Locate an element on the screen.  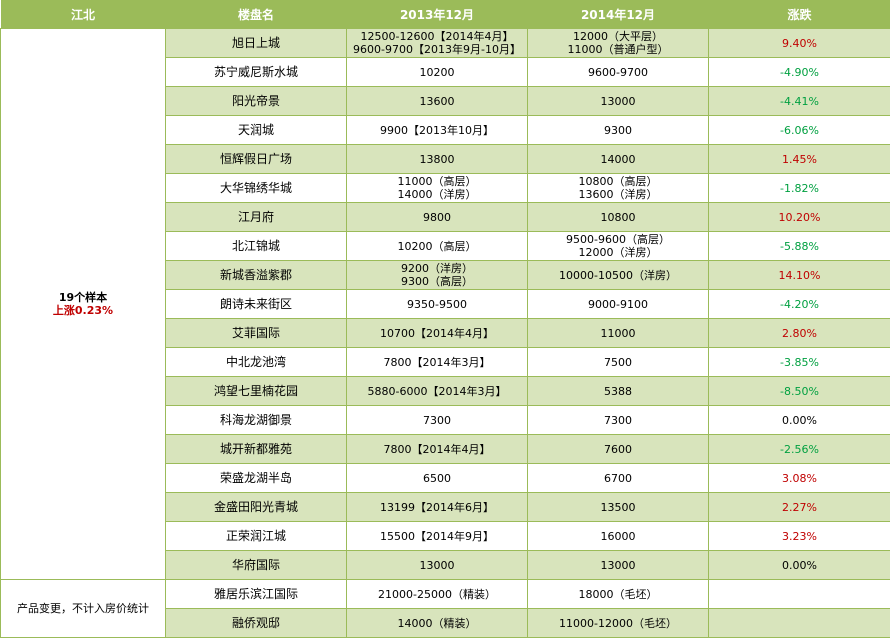
property-name: 苏宁威尼斯水城 is located at coordinates (256, 72).